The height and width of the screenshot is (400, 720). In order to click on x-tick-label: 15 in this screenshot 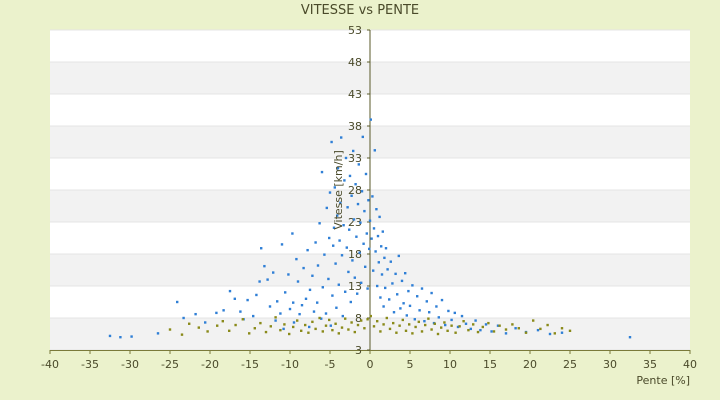, I will do `click(490, 364)`.